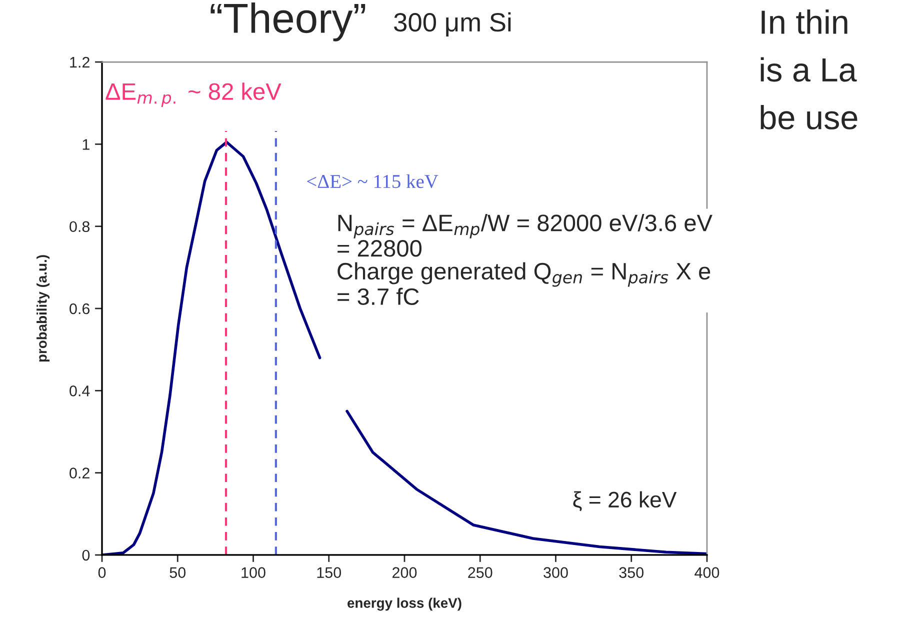 The height and width of the screenshot is (636, 914). Describe the element at coordinates (86, 555) in the screenshot. I see `y-tick-label: 0` at that location.